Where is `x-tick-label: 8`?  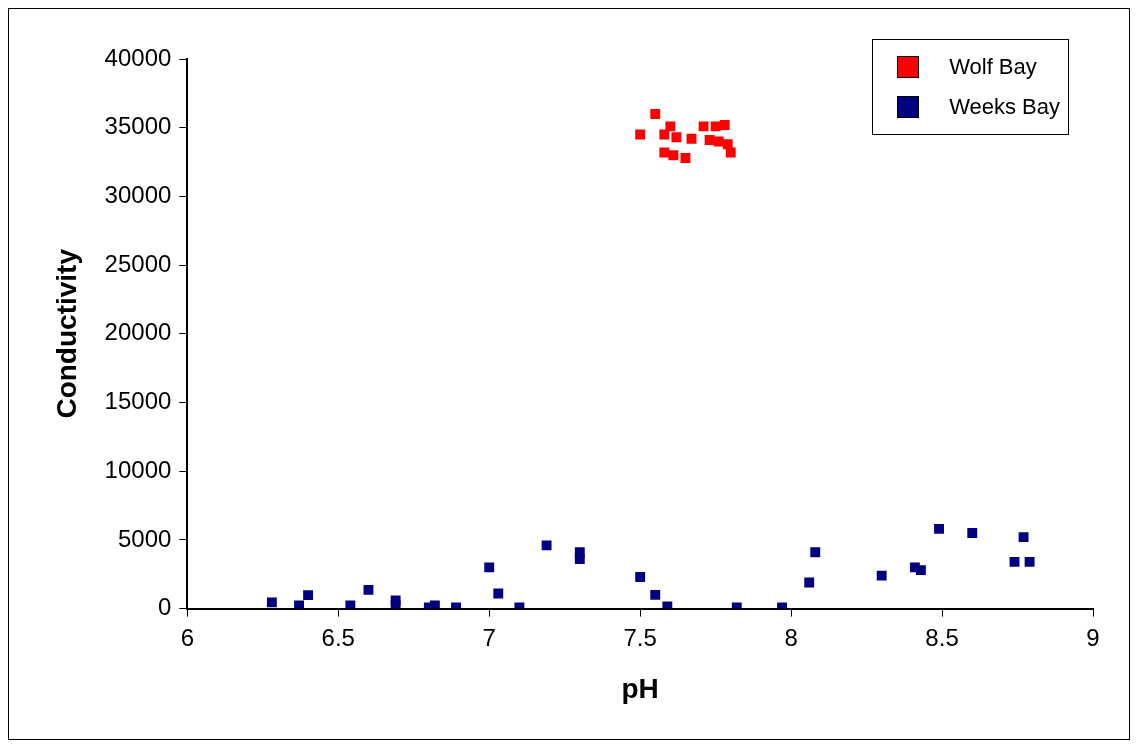 x-tick-label: 8 is located at coordinates (791, 637).